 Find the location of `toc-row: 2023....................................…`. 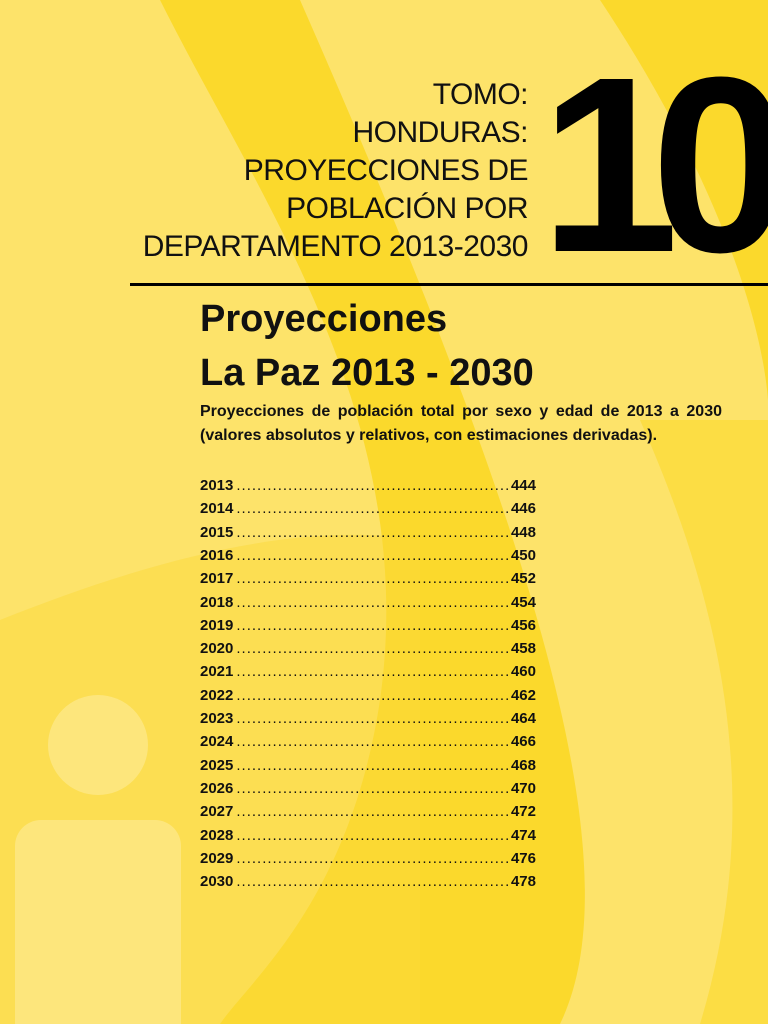

toc-row: 2023....................................… is located at coordinates (368, 718).